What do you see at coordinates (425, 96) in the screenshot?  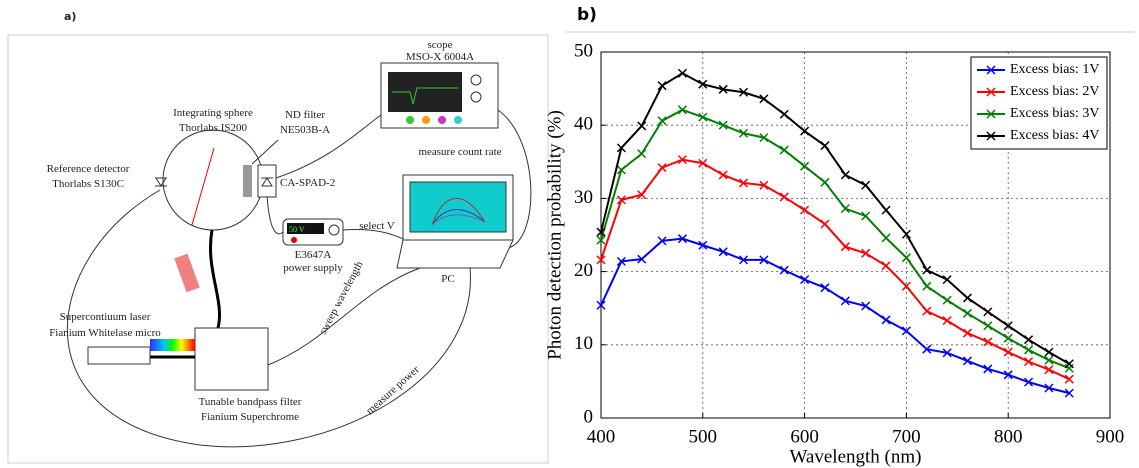 I see `scope-trace` at bounding box center [425, 96].